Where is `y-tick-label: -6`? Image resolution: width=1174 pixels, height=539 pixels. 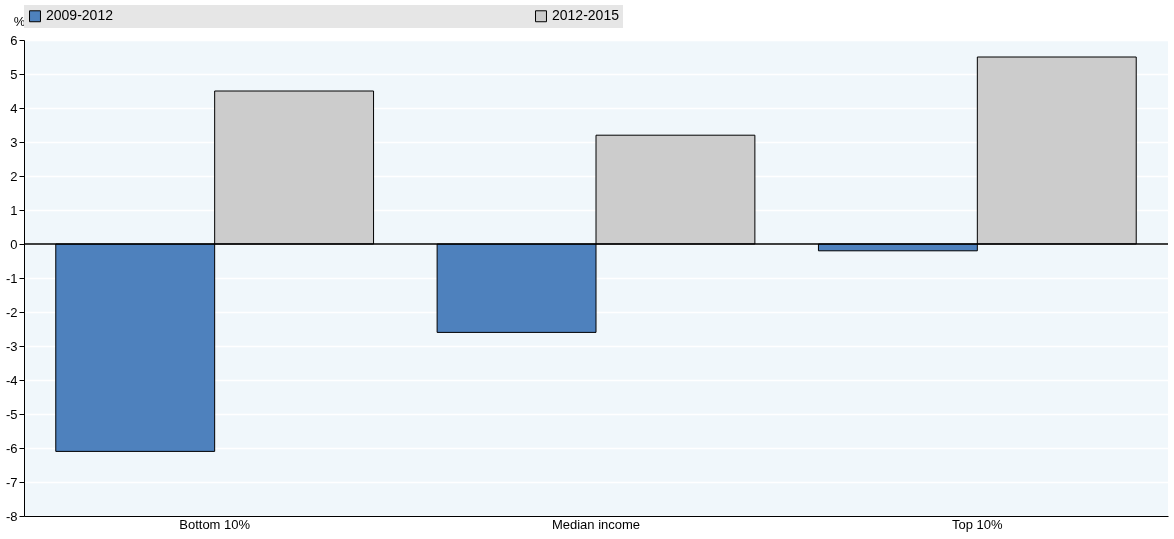
y-tick-label: -6 is located at coordinates (11, 448).